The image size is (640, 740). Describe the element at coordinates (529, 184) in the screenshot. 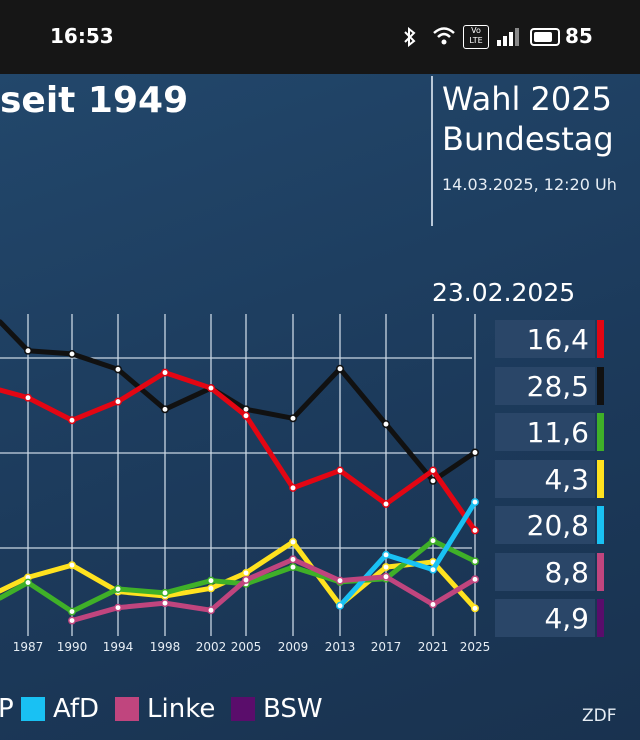

I see `timestamp: 14.03.2025, 12:20 Uh` at that location.